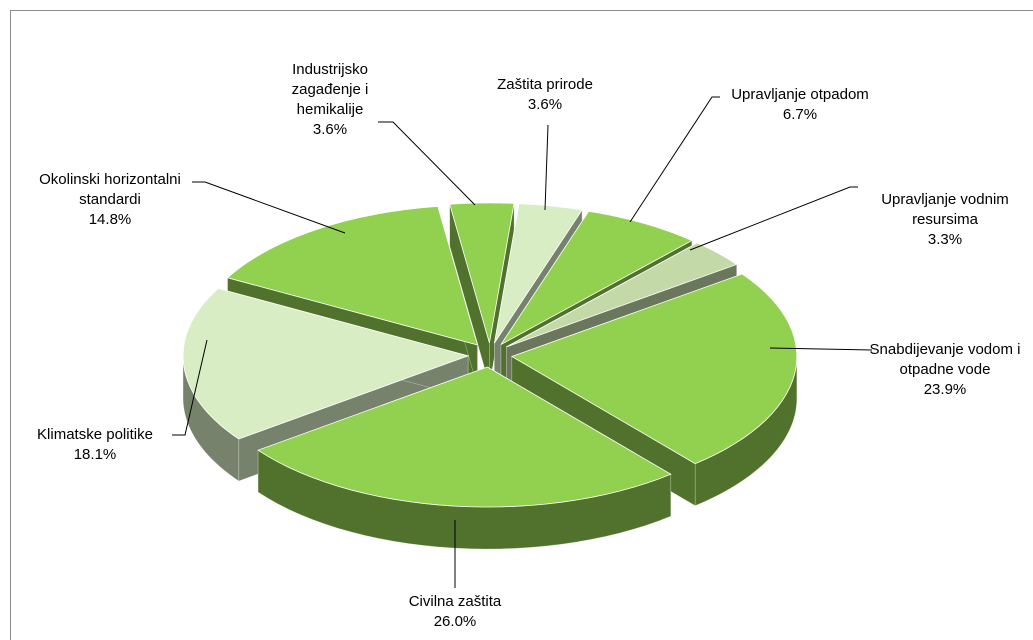 The height and width of the screenshot is (640, 1033). What do you see at coordinates (945, 239) in the screenshot?
I see `value-label: 3.3%` at bounding box center [945, 239].